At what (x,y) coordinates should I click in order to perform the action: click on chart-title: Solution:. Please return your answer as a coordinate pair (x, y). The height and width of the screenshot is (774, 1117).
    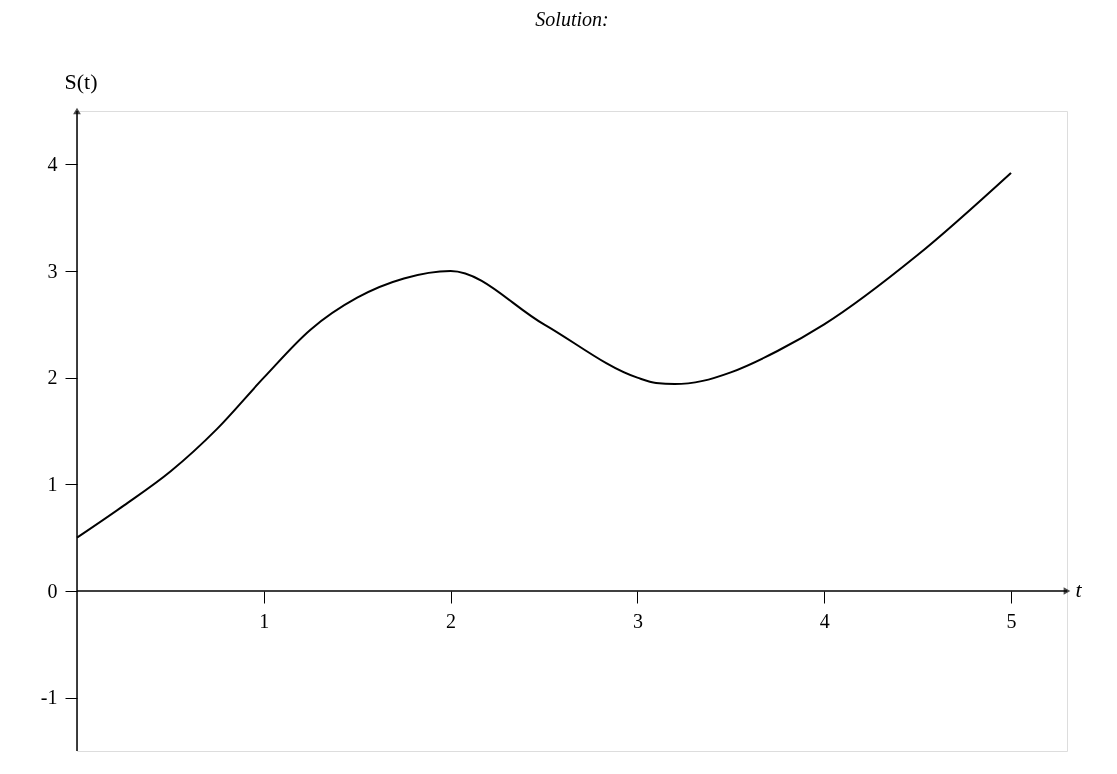
    Looking at the image, I should click on (572, 19).